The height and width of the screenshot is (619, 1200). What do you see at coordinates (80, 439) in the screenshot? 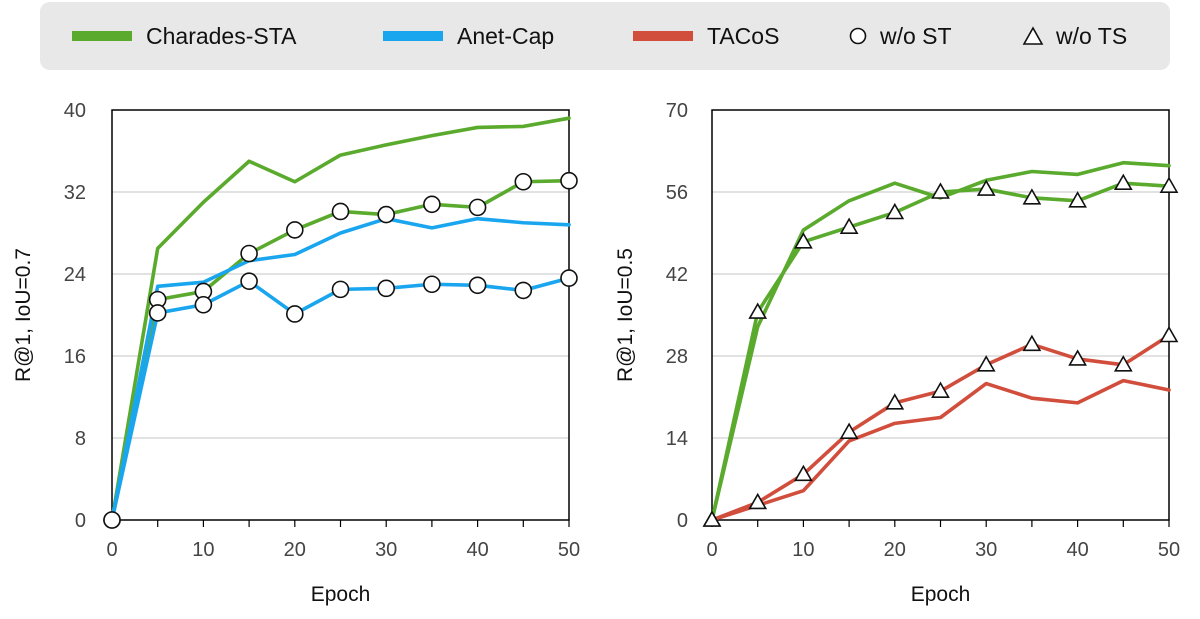
I see `y-tick-label: 8` at bounding box center [80, 439].